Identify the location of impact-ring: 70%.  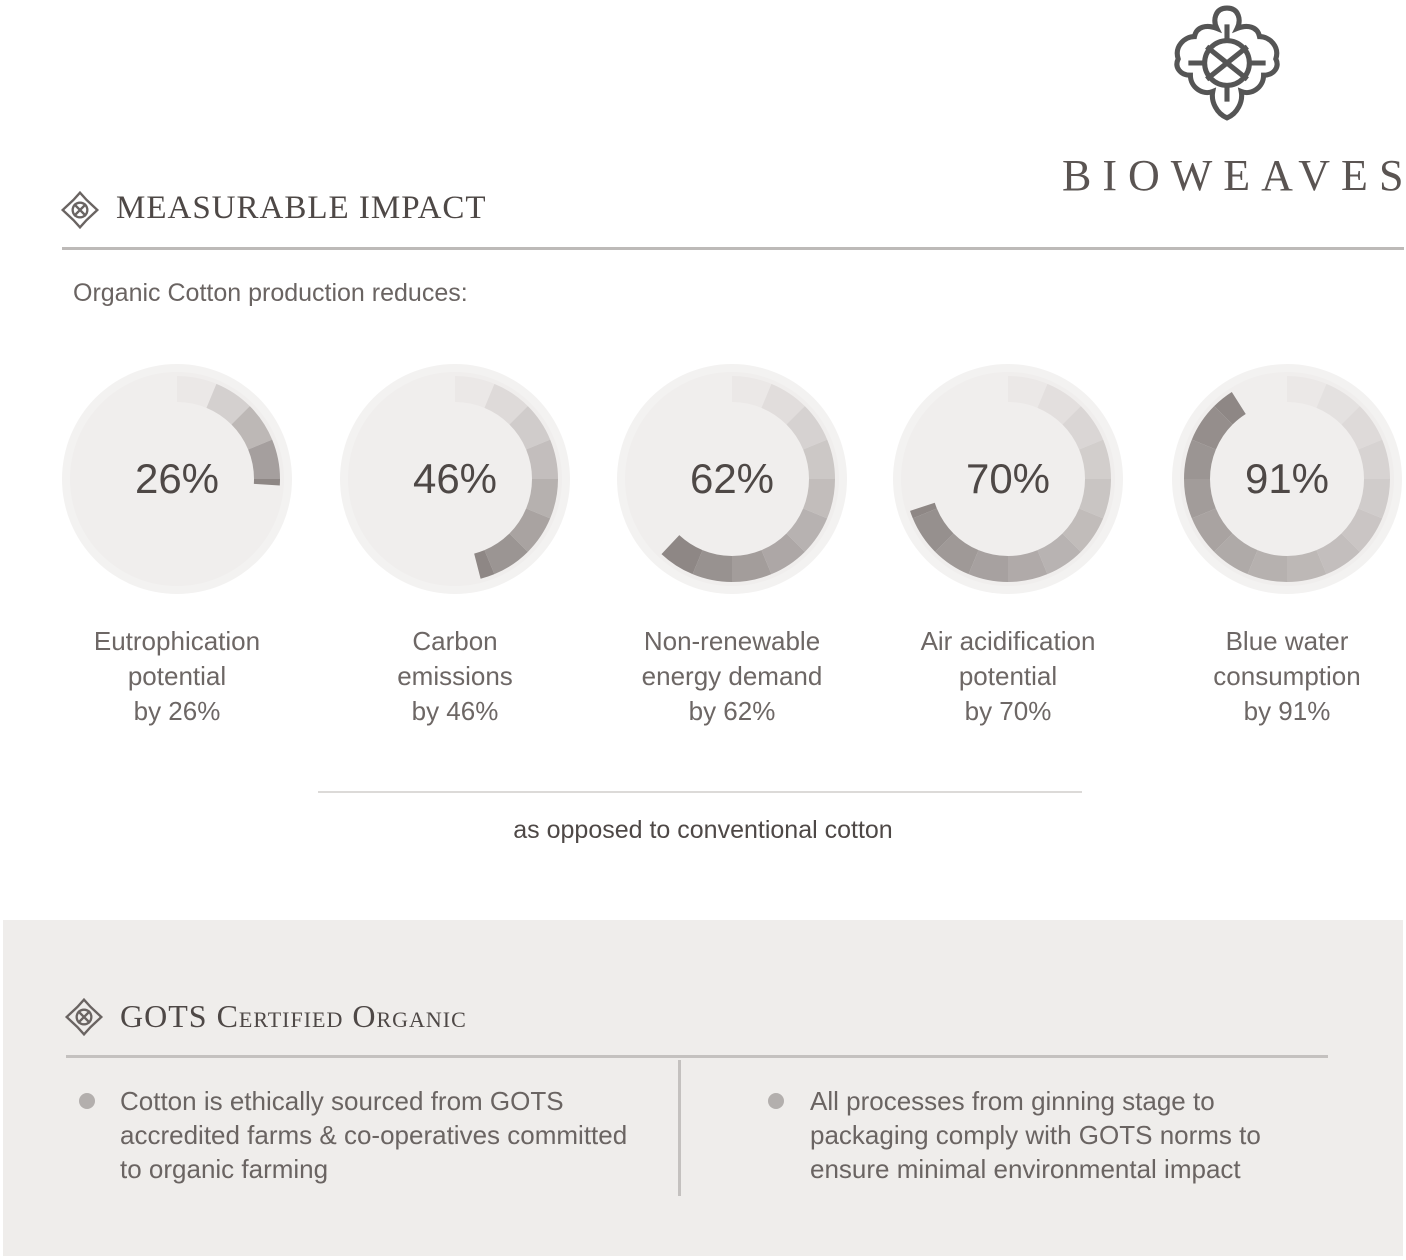
(1008, 479).